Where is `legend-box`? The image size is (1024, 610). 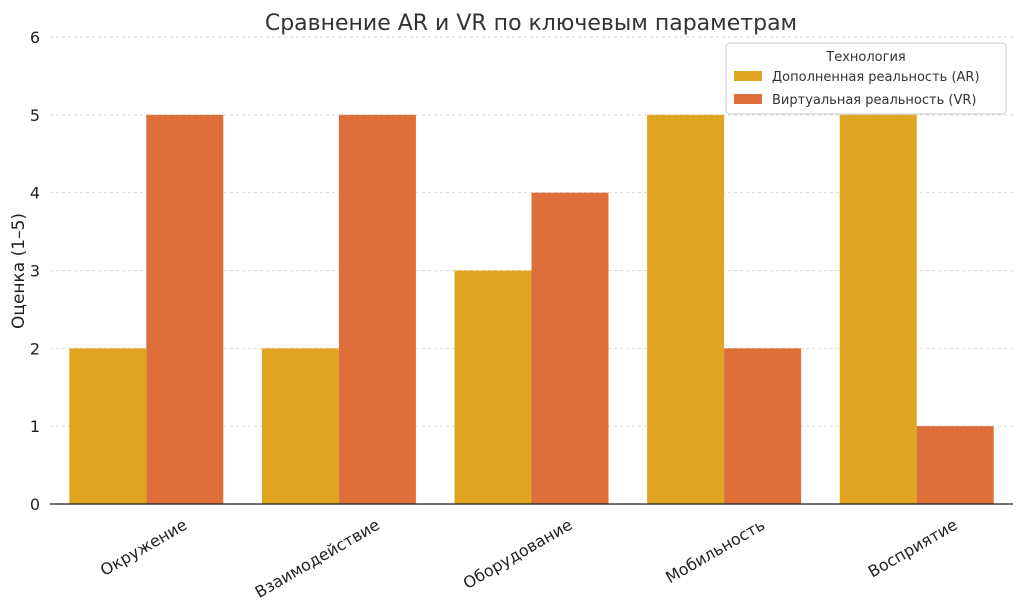
legend-box is located at coordinates (866, 78).